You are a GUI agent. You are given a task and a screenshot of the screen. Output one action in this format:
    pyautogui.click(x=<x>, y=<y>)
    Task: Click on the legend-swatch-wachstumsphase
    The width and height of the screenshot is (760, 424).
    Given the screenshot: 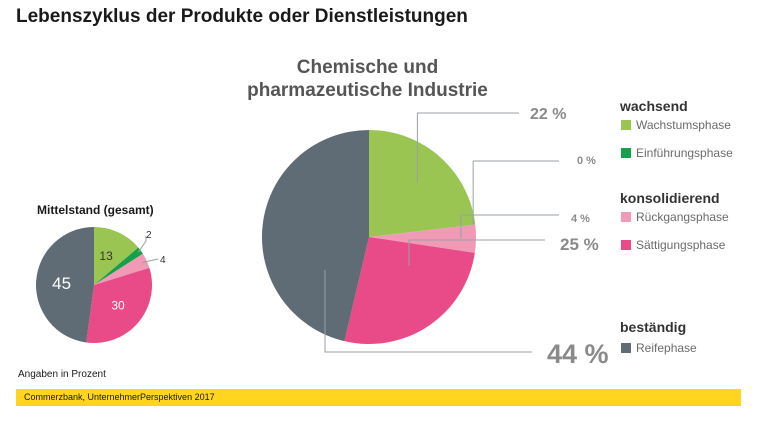 What is the action you would take?
    pyautogui.click(x=626, y=125)
    